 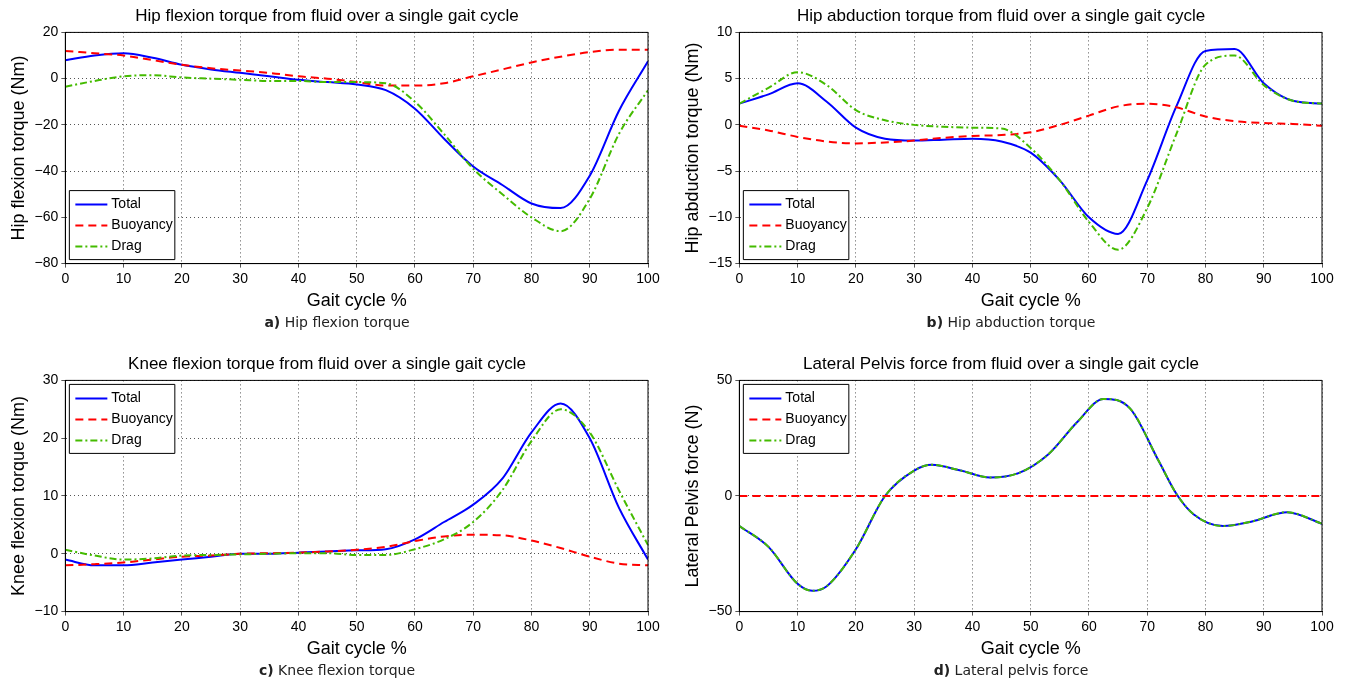 I want to click on y-tick-label: 5, so click(x=728, y=77).